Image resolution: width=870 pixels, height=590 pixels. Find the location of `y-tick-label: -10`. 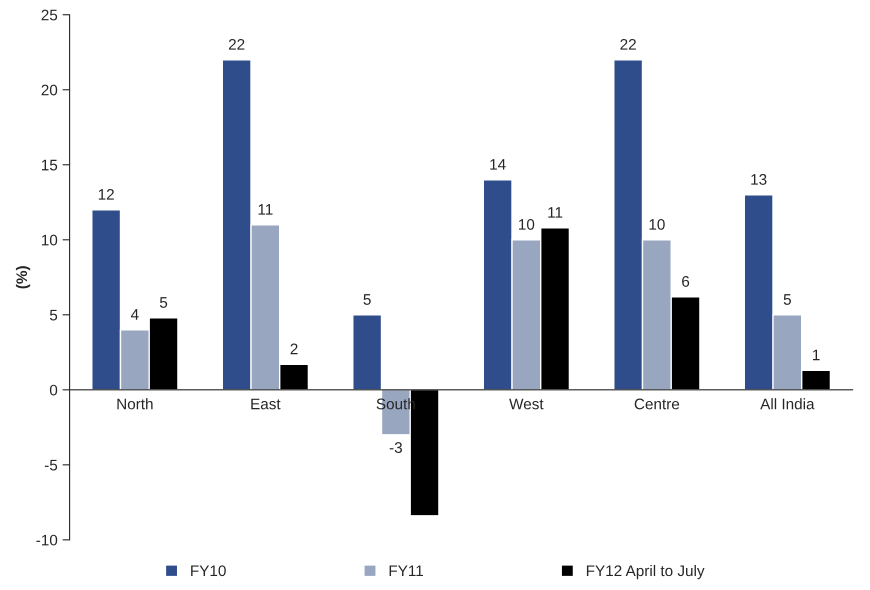

y-tick-label: -10 is located at coordinates (47, 540).